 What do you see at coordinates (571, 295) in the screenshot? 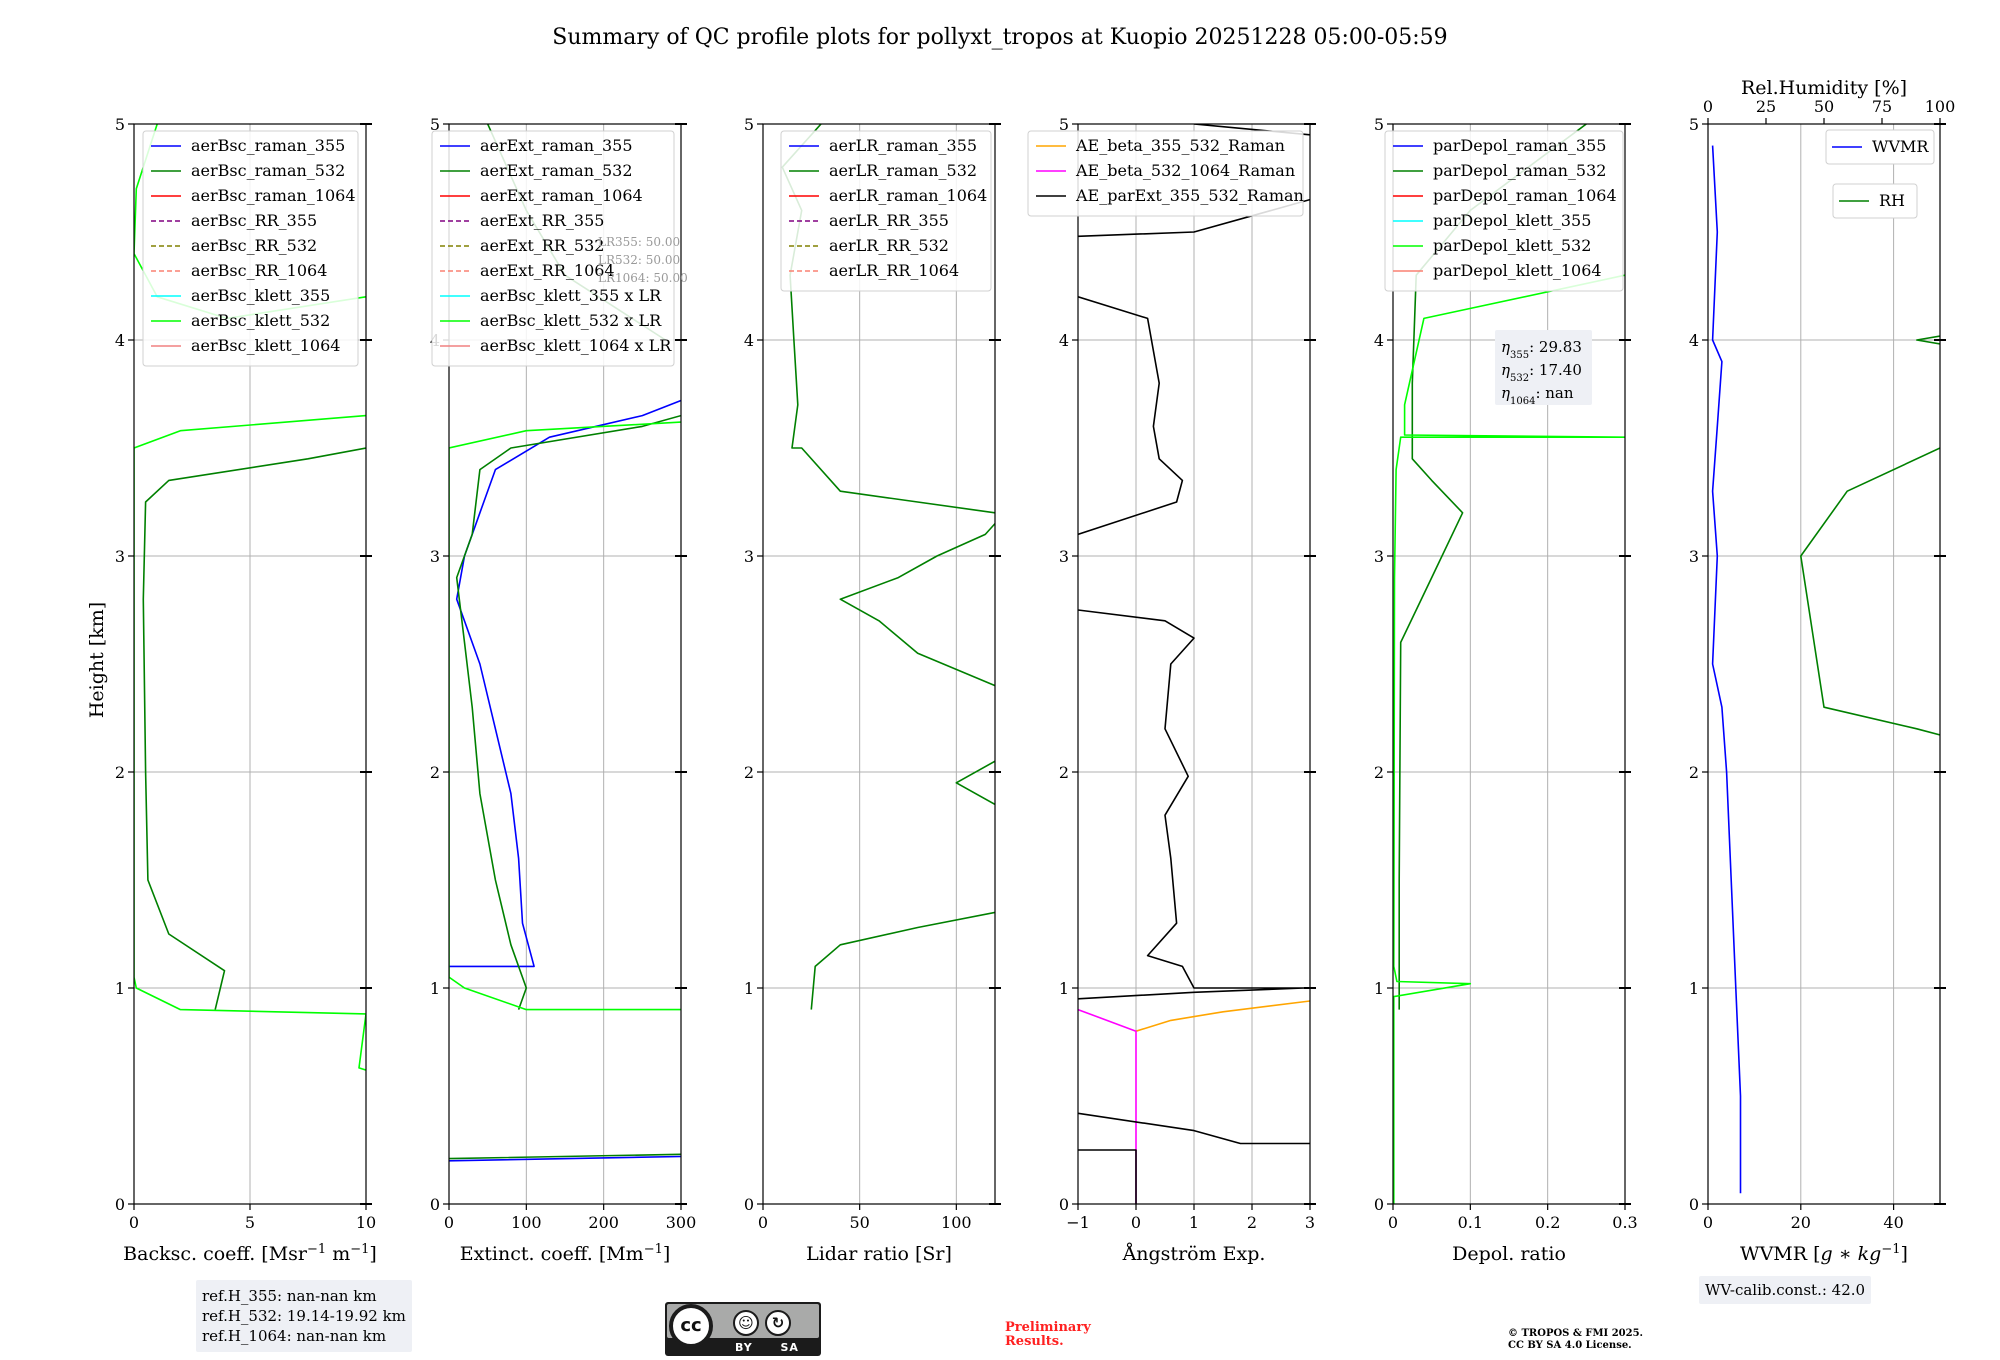
I see `legend-label: aerBsc_klett_355 x LR` at bounding box center [571, 295].